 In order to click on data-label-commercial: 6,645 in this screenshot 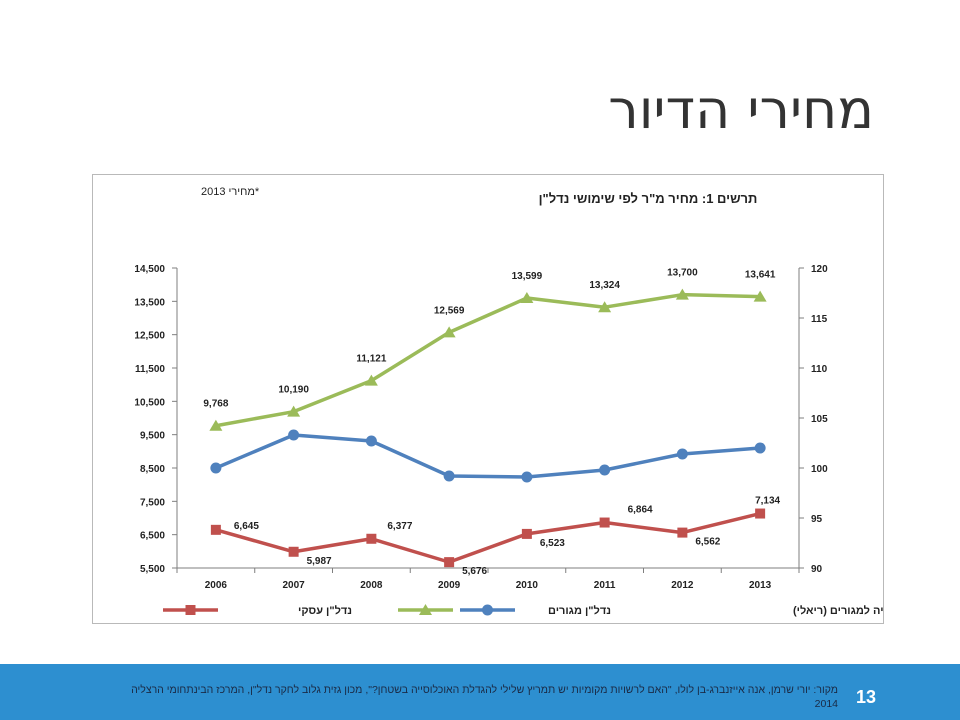, I will do `click(246, 526)`.